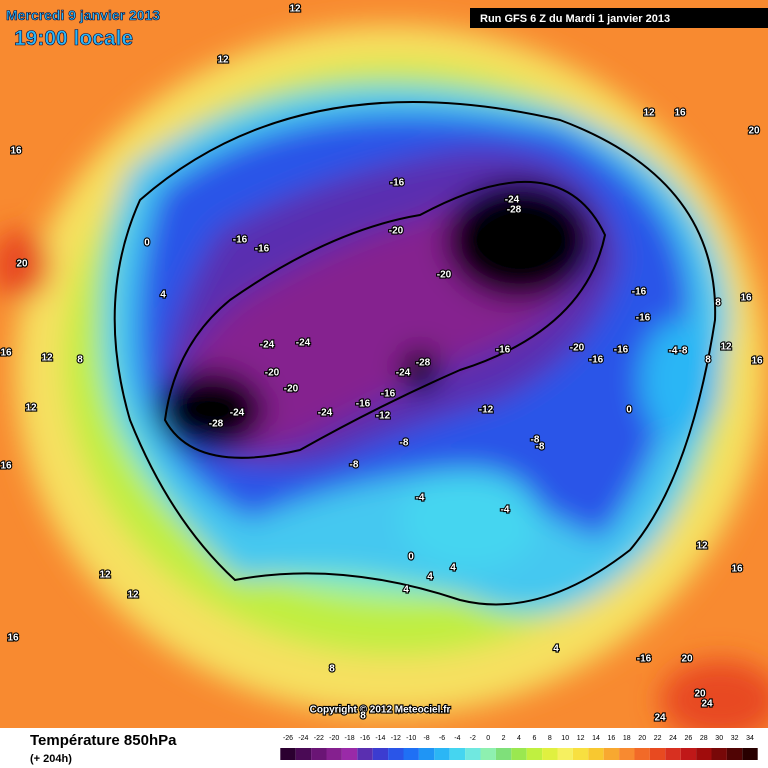 This screenshot has height=768, width=768. I want to click on colorbar-label: -20, so click(334, 738).